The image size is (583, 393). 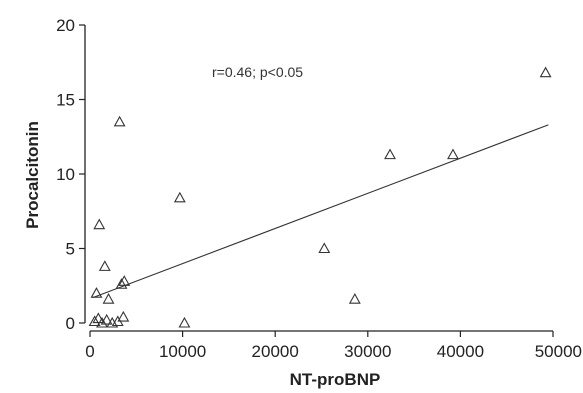 What do you see at coordinates (32, 175) in the screenshot?
I see `y-axis-title: Procalcitonin` at bounding box center [32, 175].